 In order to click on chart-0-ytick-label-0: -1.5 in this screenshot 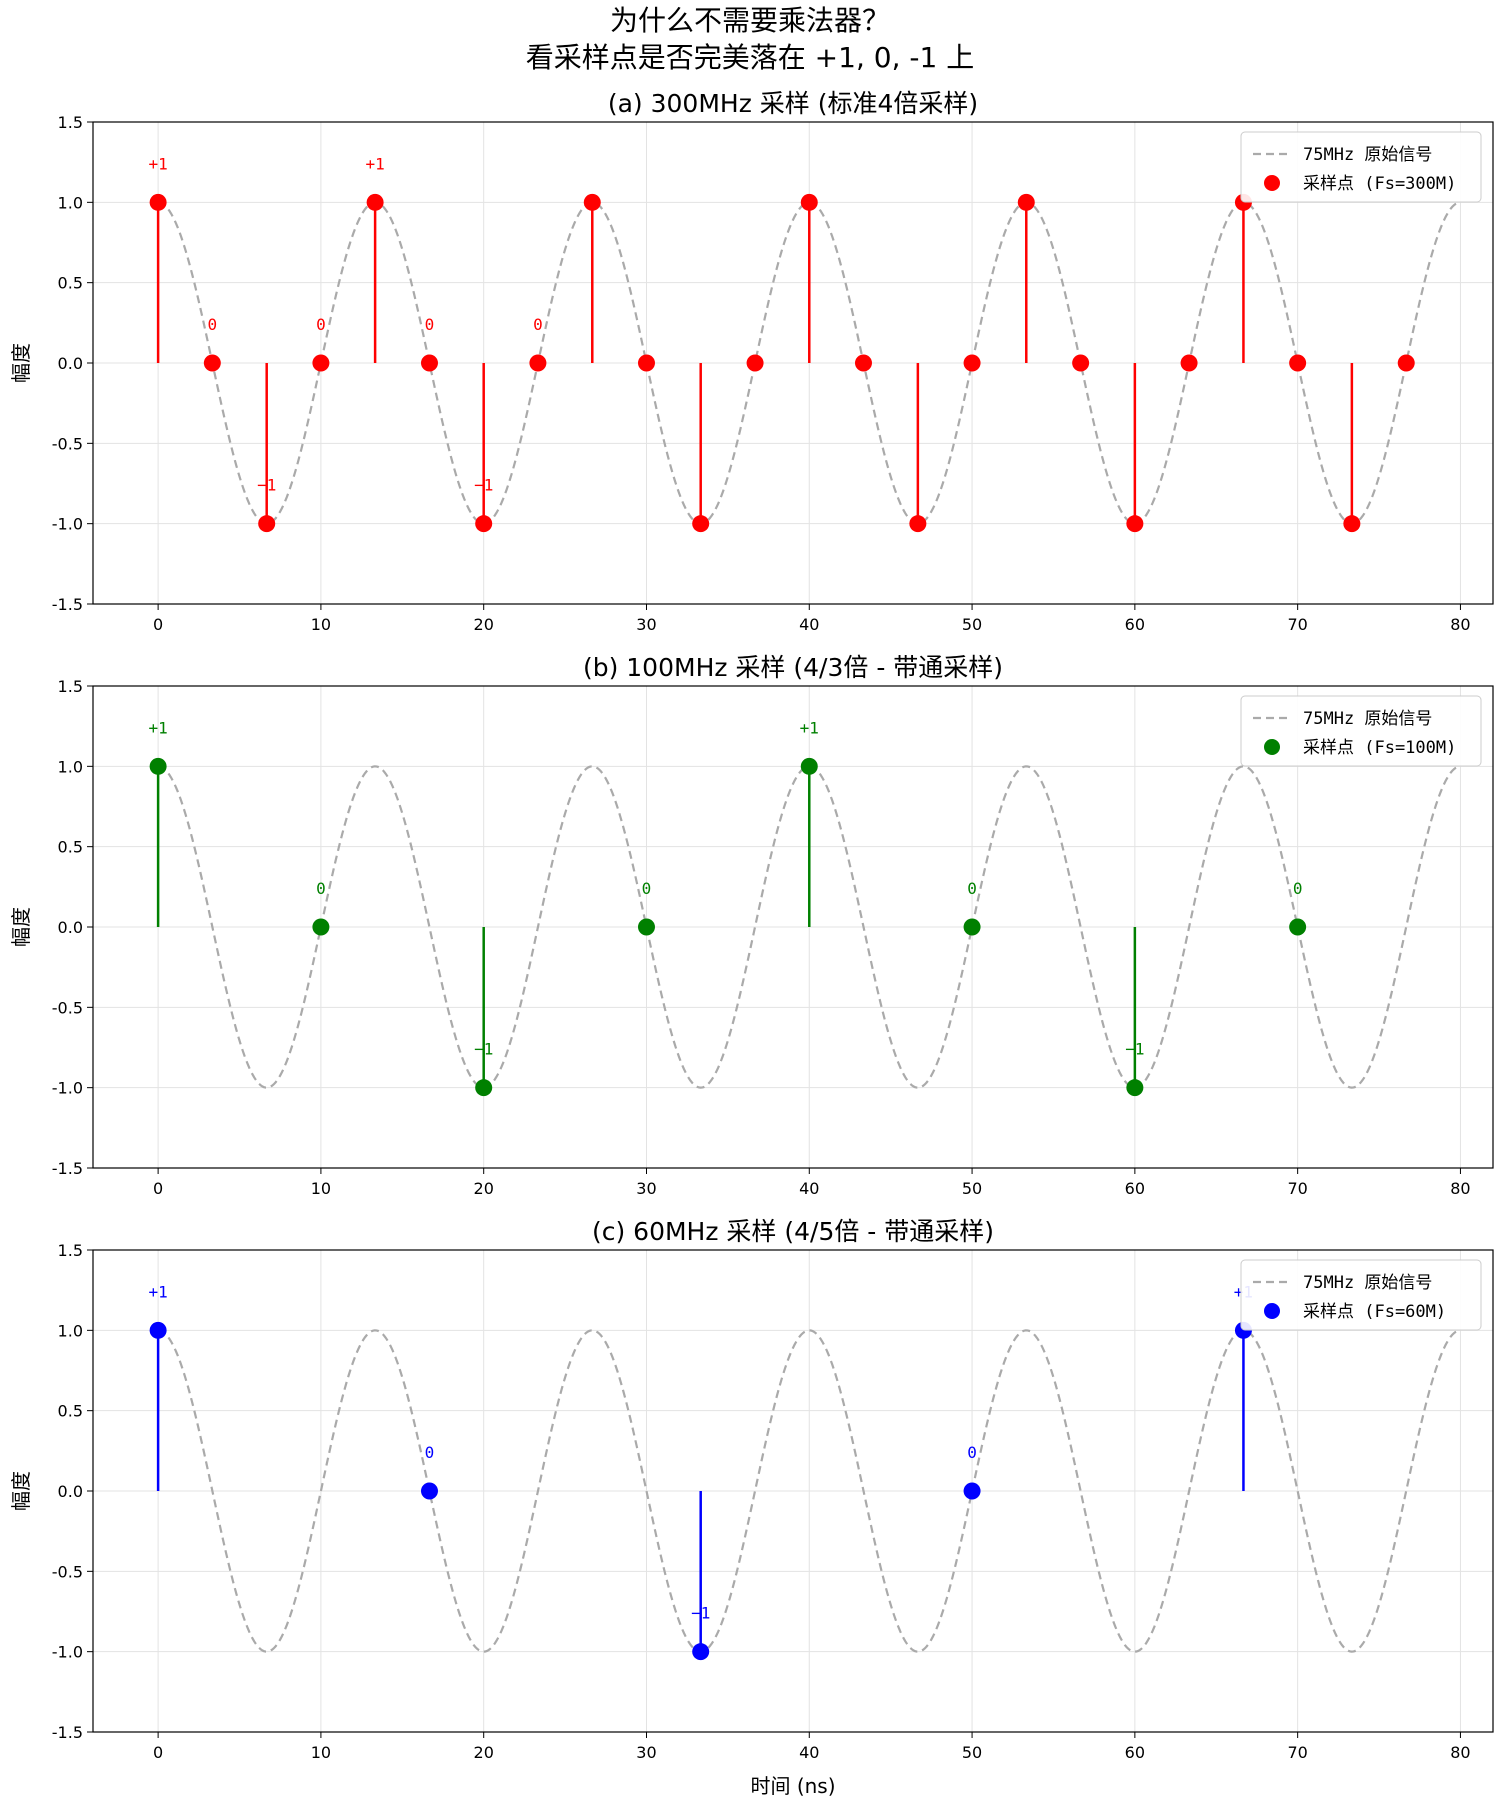, I will do `click(67, 604)`.